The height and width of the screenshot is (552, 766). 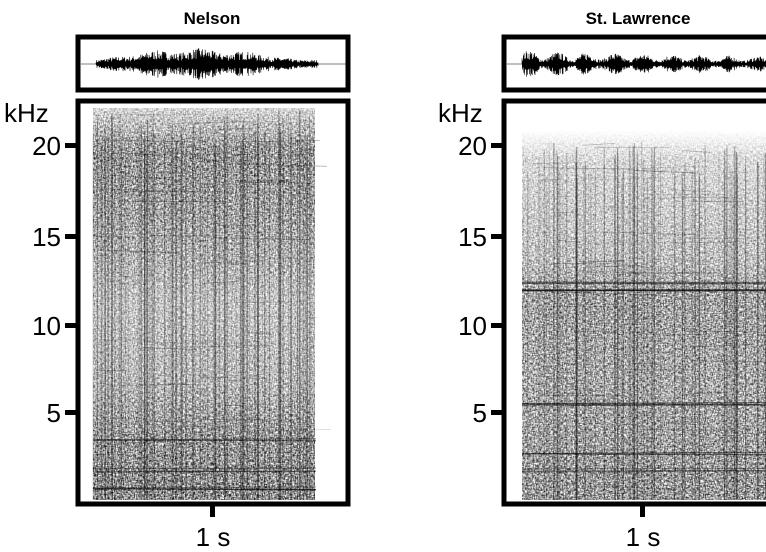 I want to click on panel-title: St. Lawrence, so click(x=638, y=18).